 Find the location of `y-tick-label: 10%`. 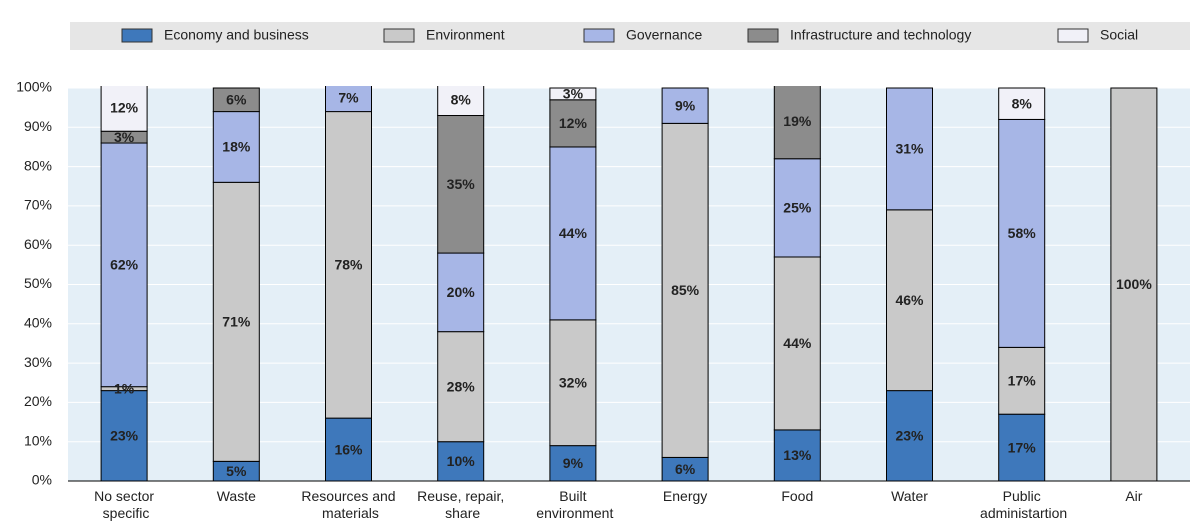

y-tick-label: 10% is located at coordinates (38, 440).